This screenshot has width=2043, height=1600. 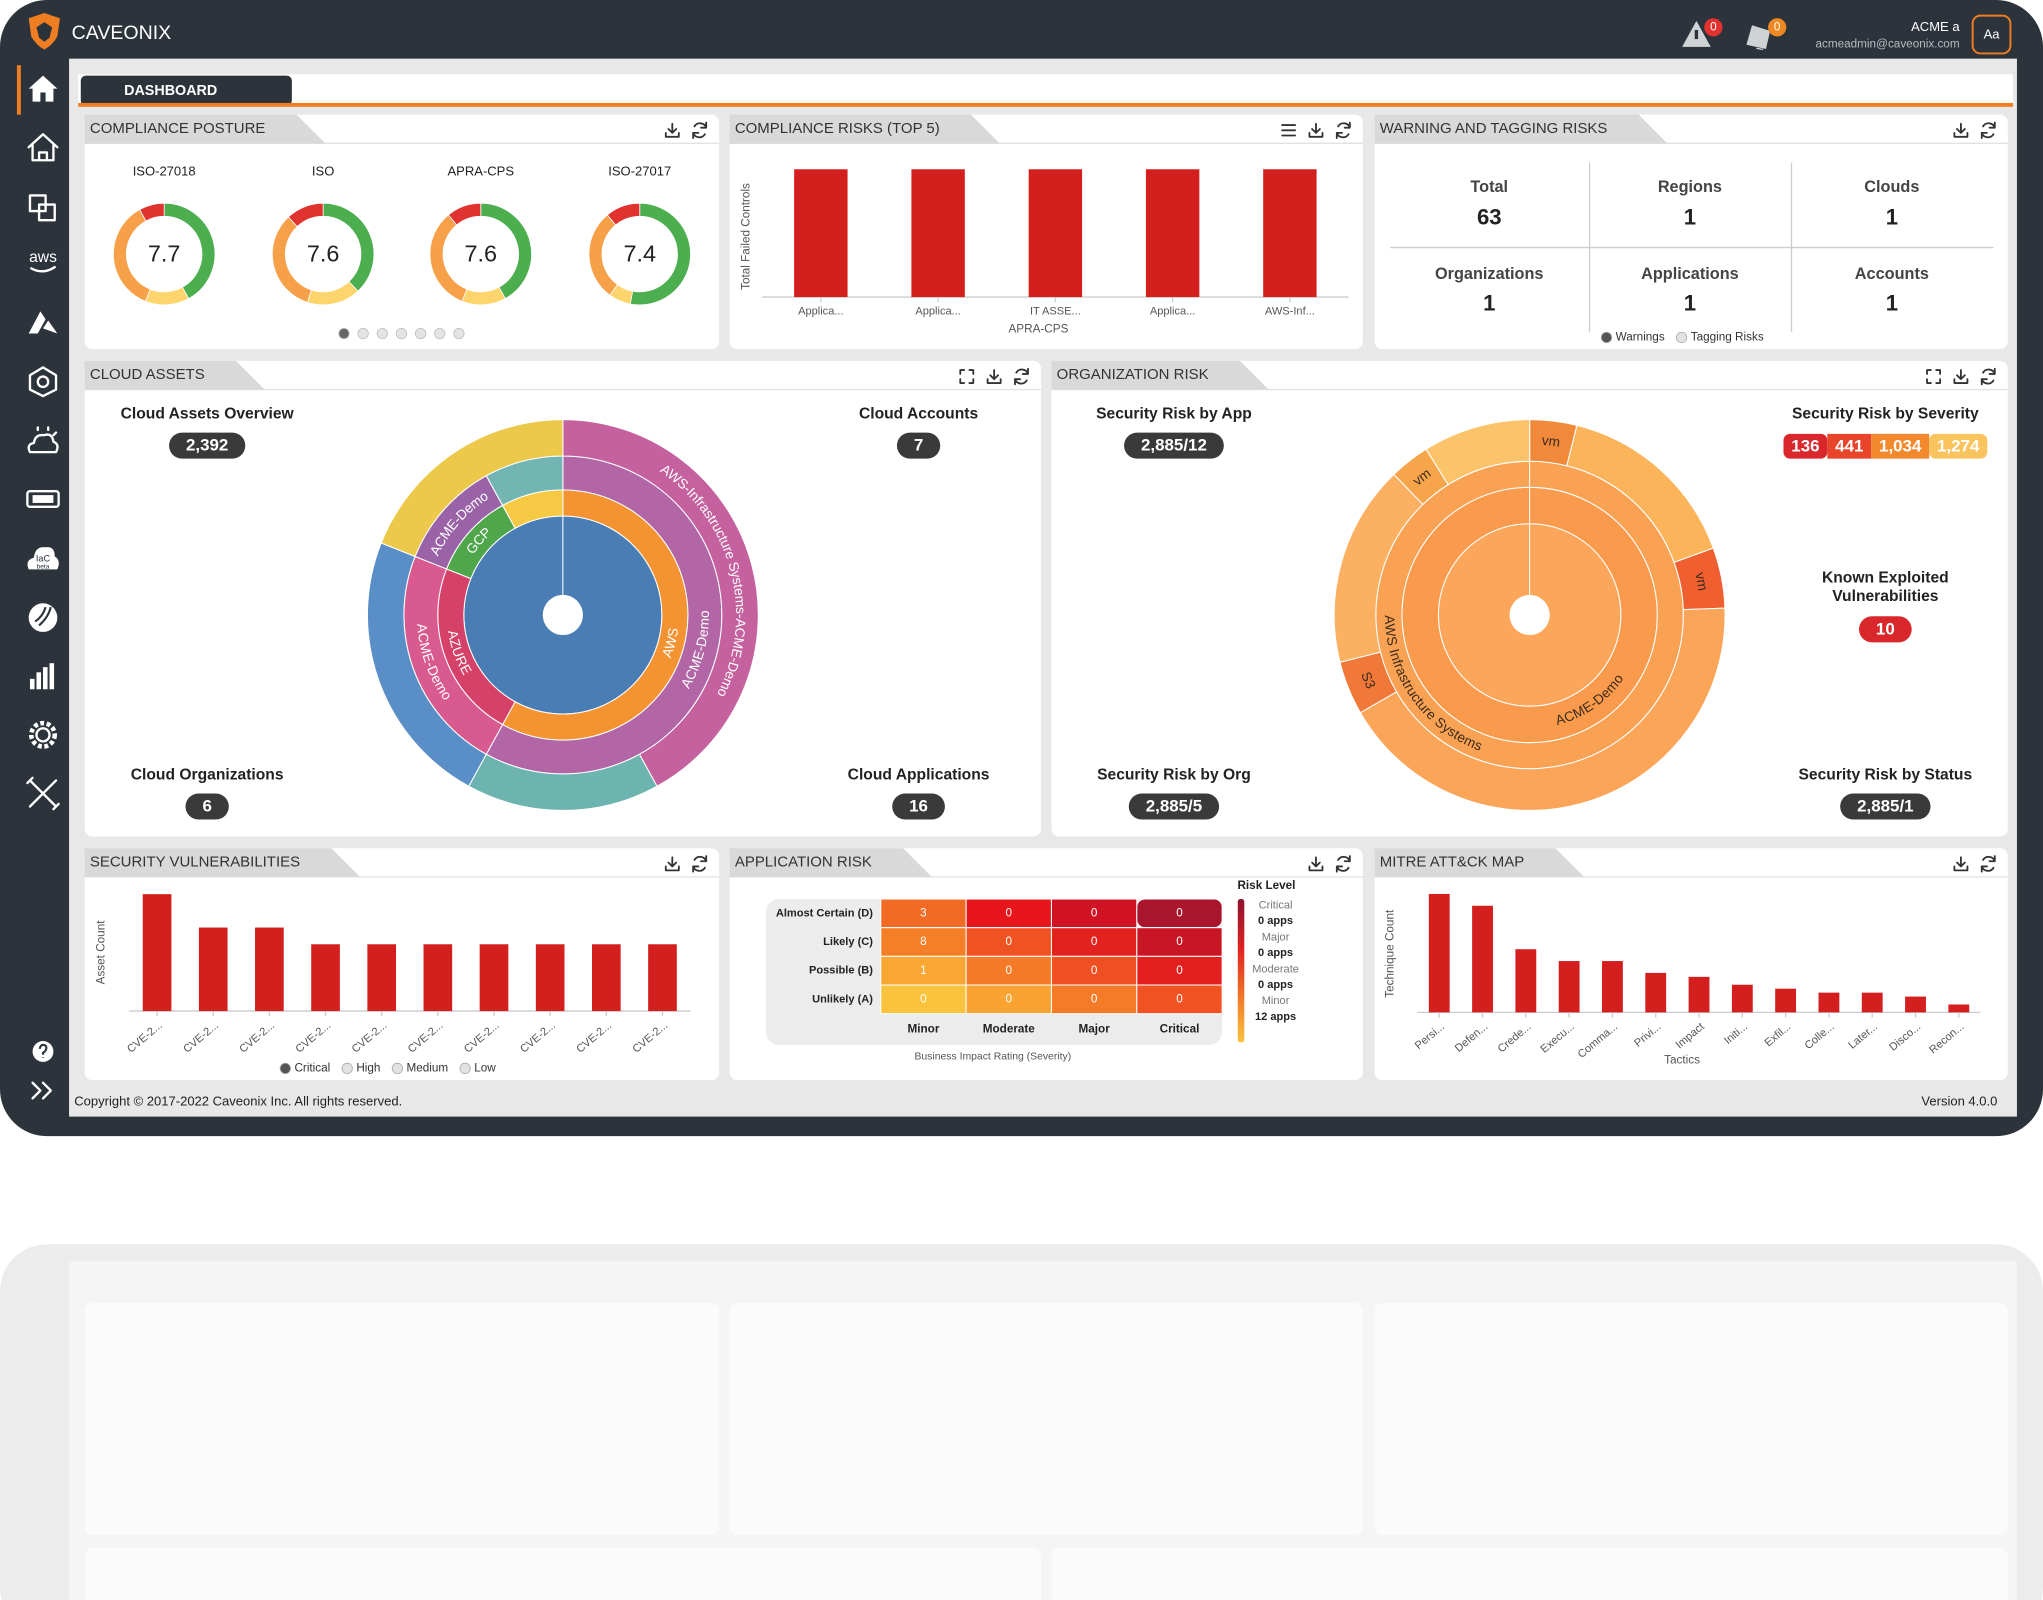 What do you see at coordinates (43, 261) in the screenshot?
I see `sidebar-item: aws` at bounding box center [43, 261].